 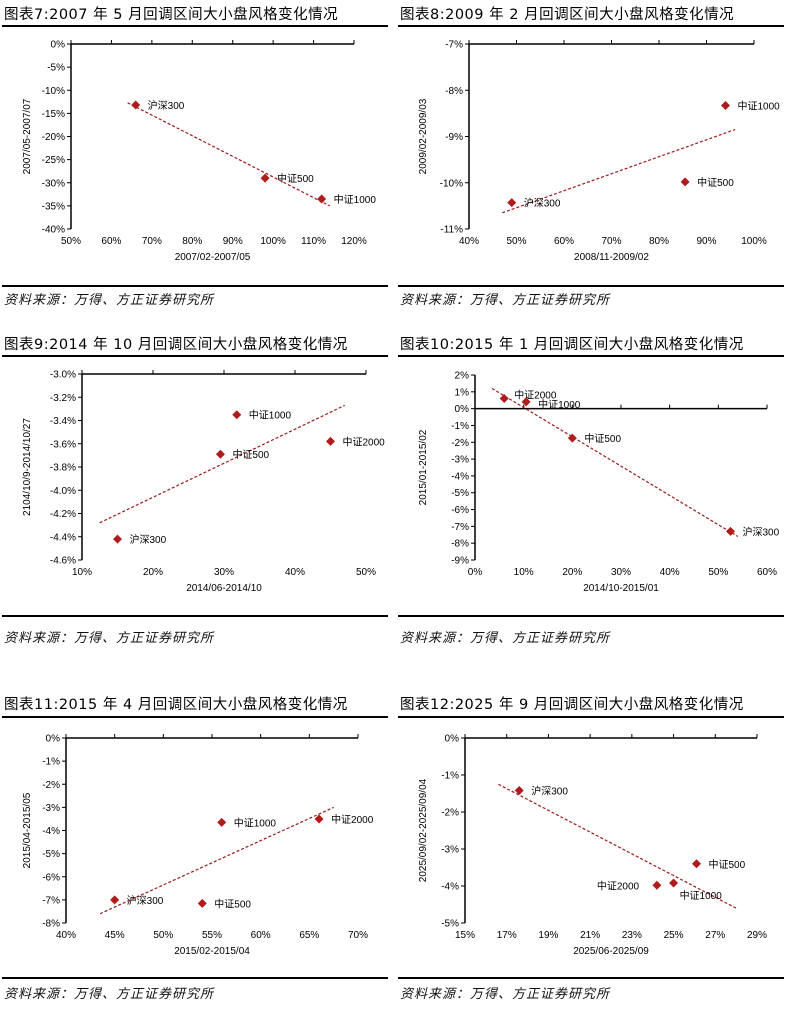 What do you see at coordinates (171, 15) in the screenshot?
I see `chart-title: 图表7:2007 年 5 月回调区间大小盘风格变化情况` at bounding box center [171, 15].